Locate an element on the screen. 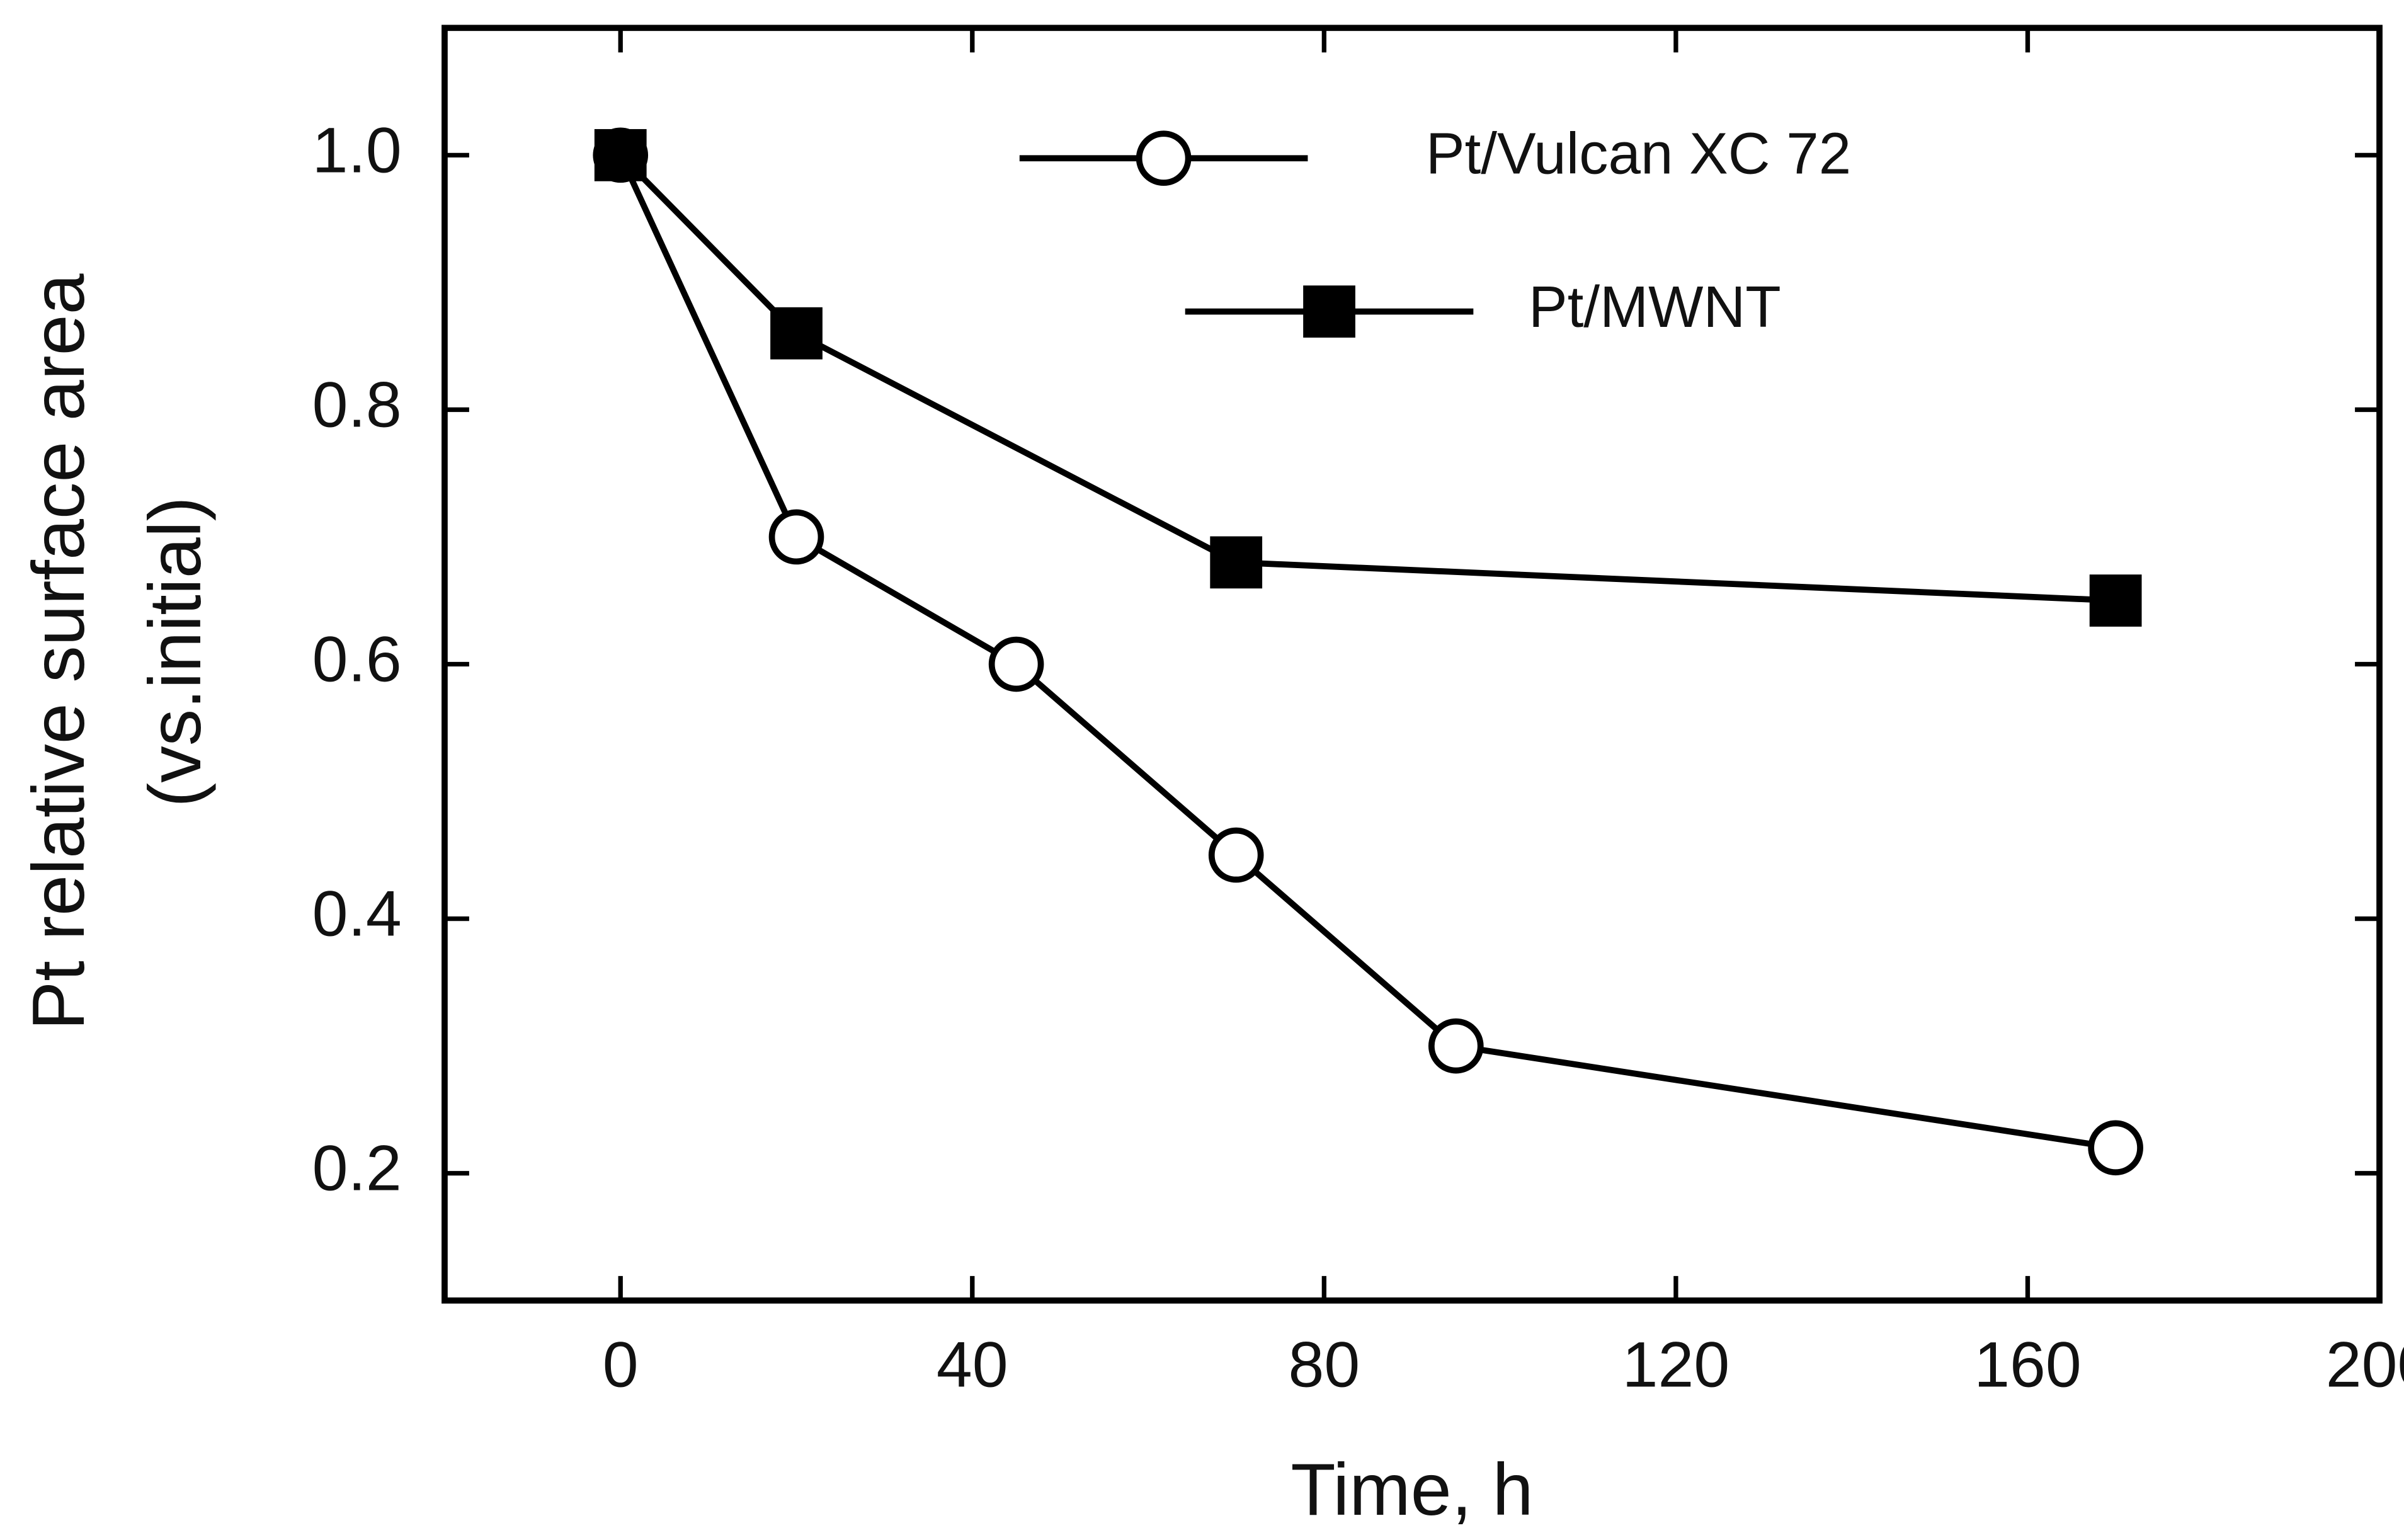 The width and height of the screenshot is (2404, 1540). x-tick-label: 160 is located at coordinates (2028, 1364).